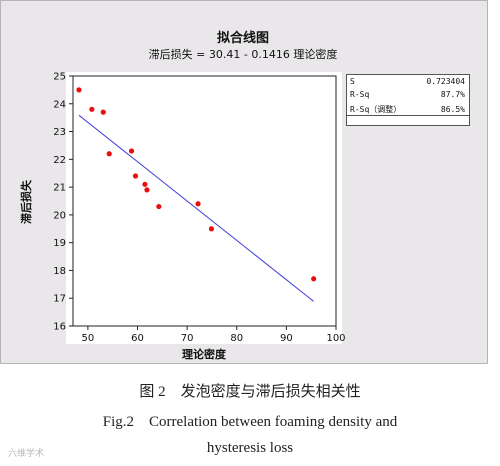 This screenshot has height=466, width=500. I want to click on y-tick-label: 16, so click(59, 327).